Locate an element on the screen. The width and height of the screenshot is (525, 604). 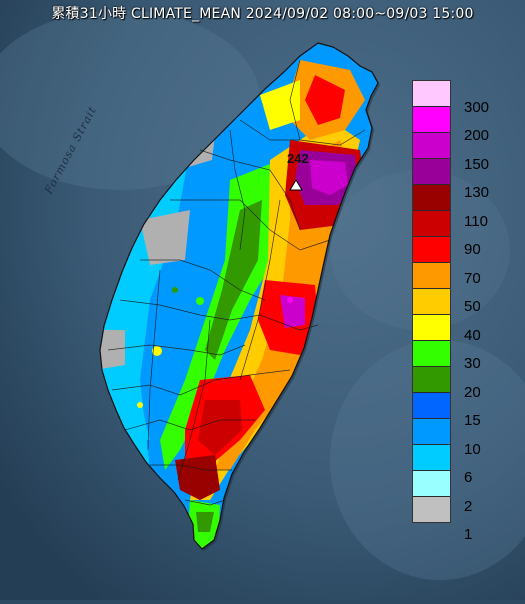
rainfall-legend is located at coordinates (431, 301).